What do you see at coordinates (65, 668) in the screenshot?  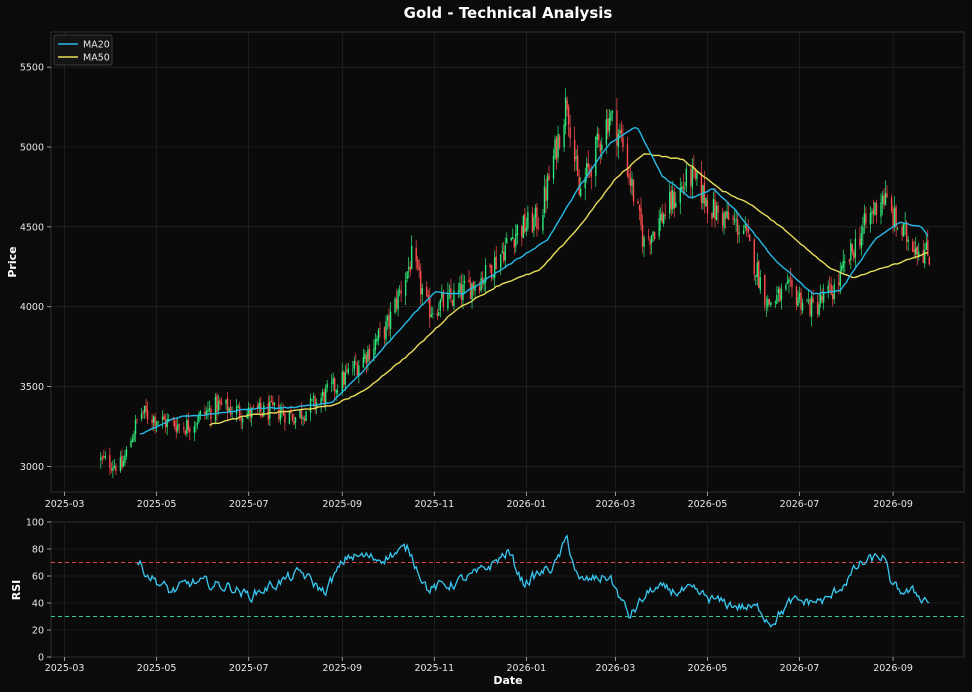 I see `rsi-xtick-label: 2025-03` at bounding box center [65, 668].